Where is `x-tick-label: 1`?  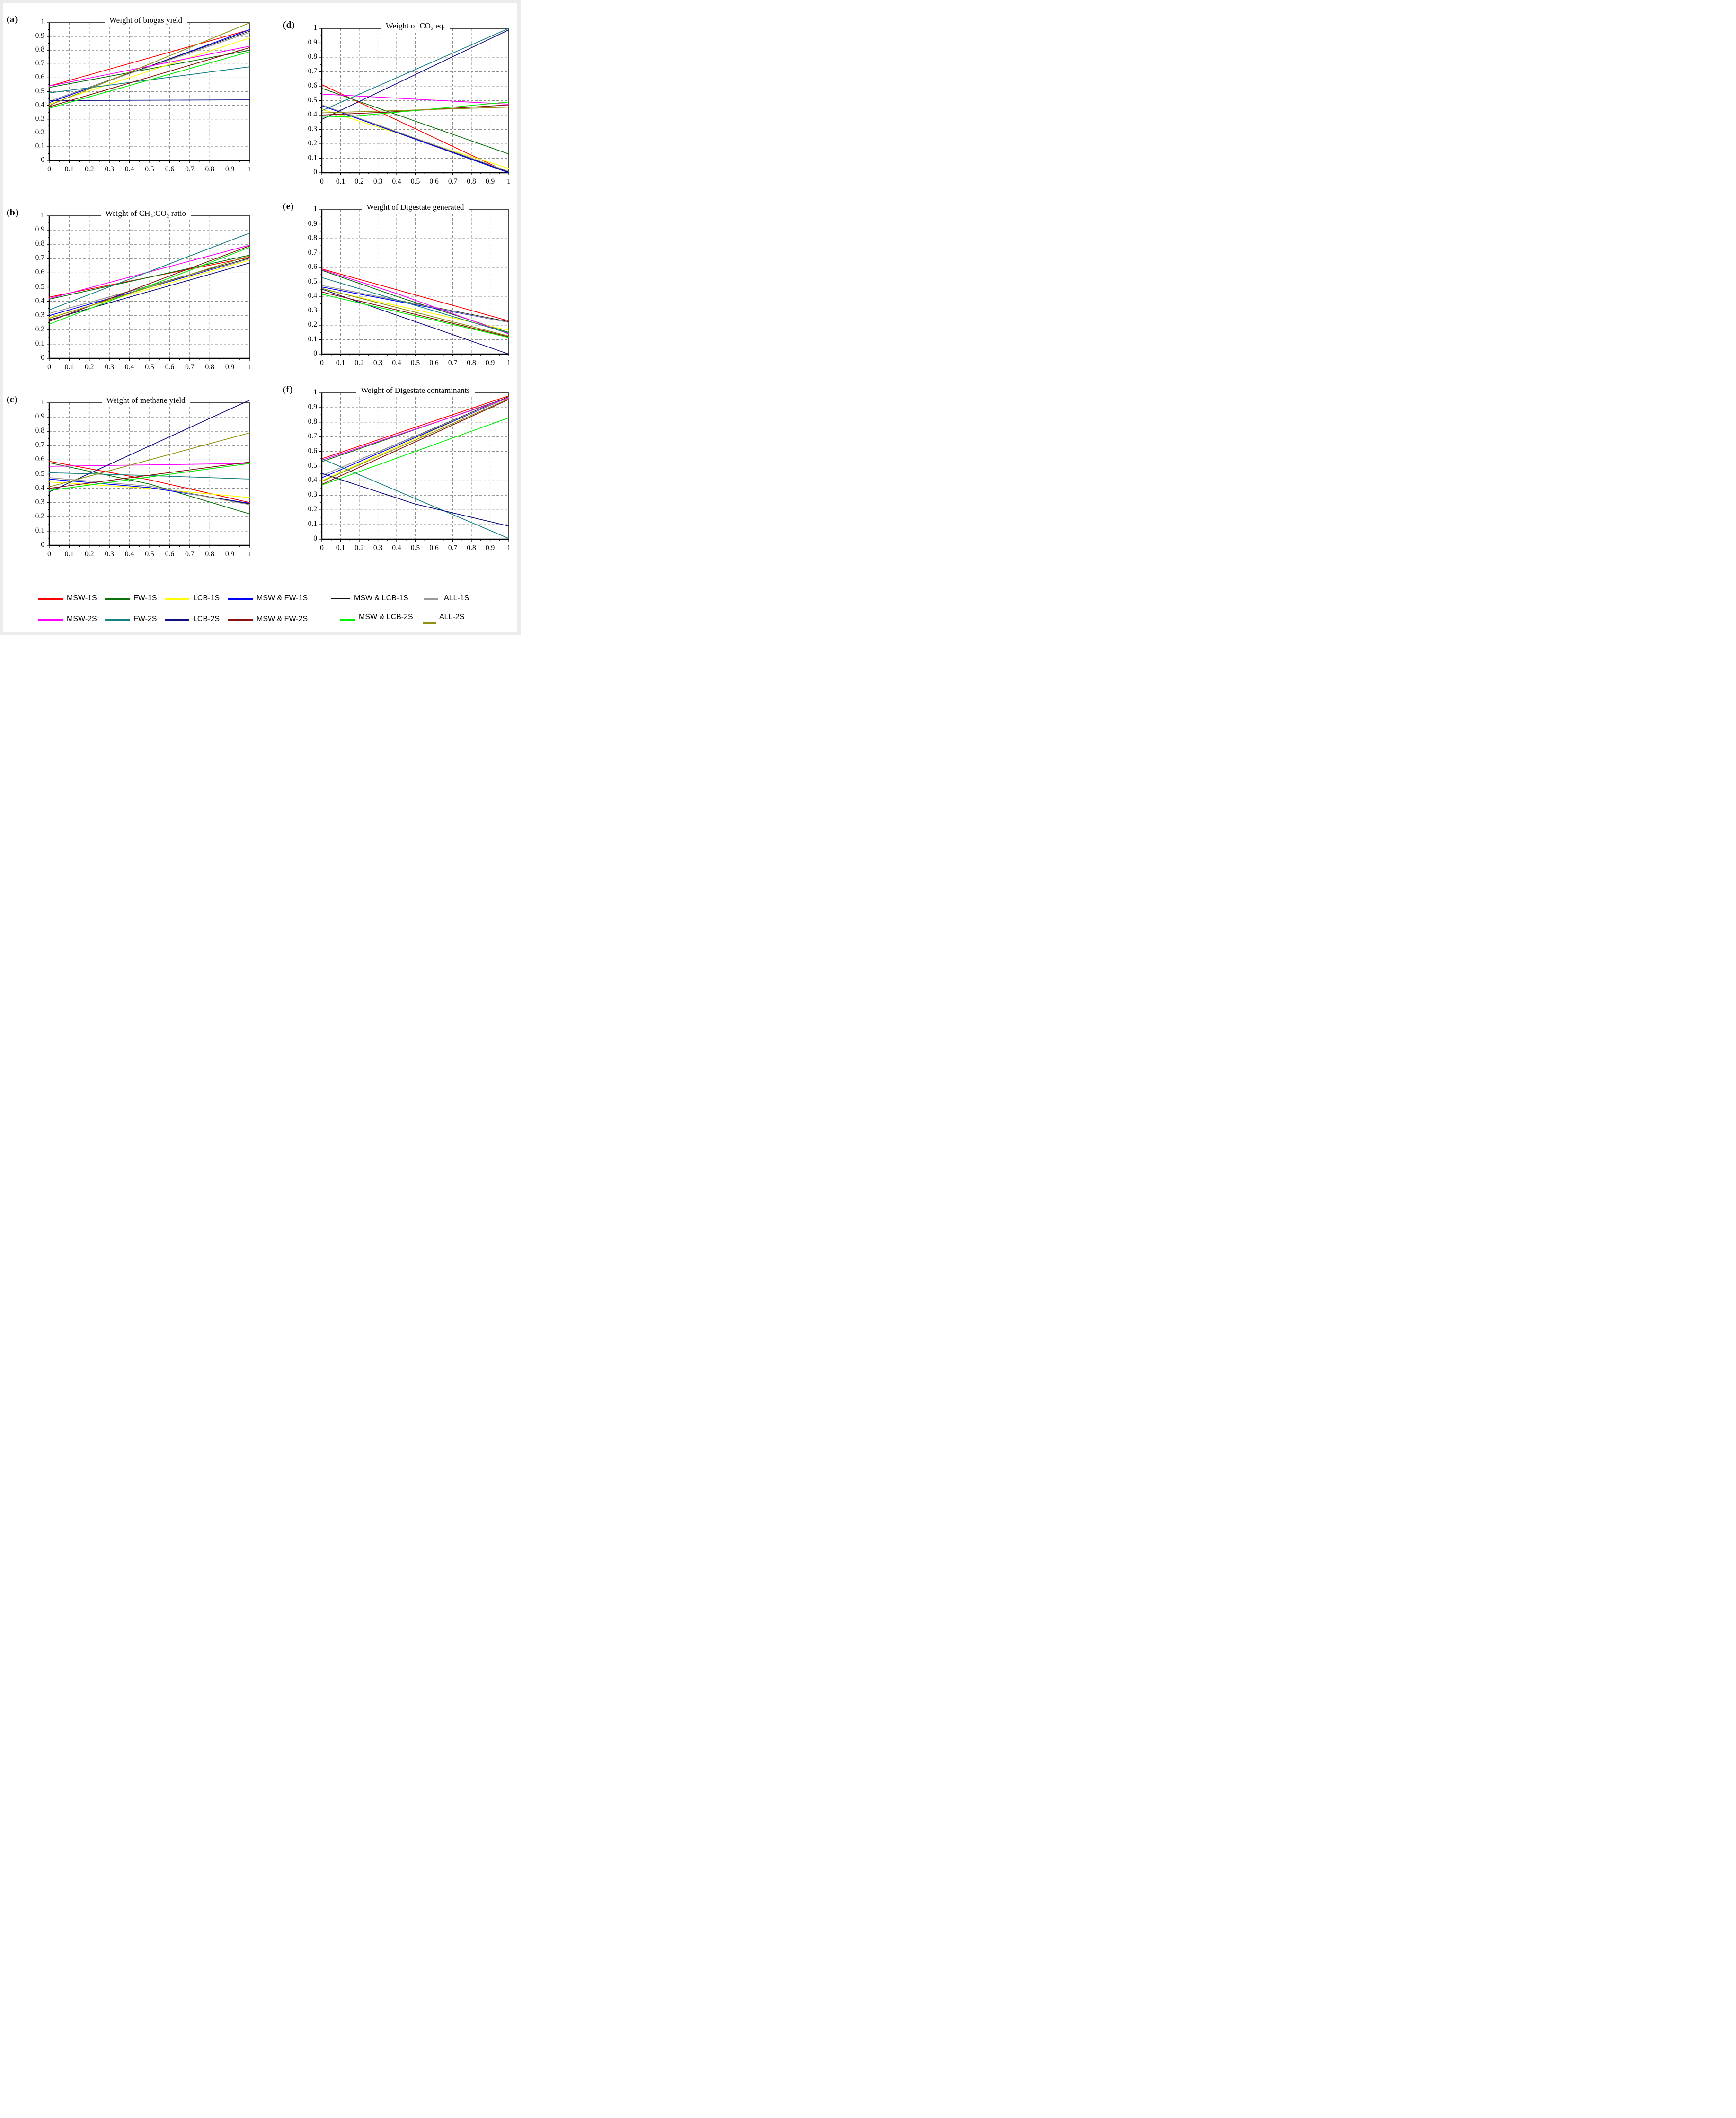
x-tick-label: 1 is located at coordinates (509, 363).